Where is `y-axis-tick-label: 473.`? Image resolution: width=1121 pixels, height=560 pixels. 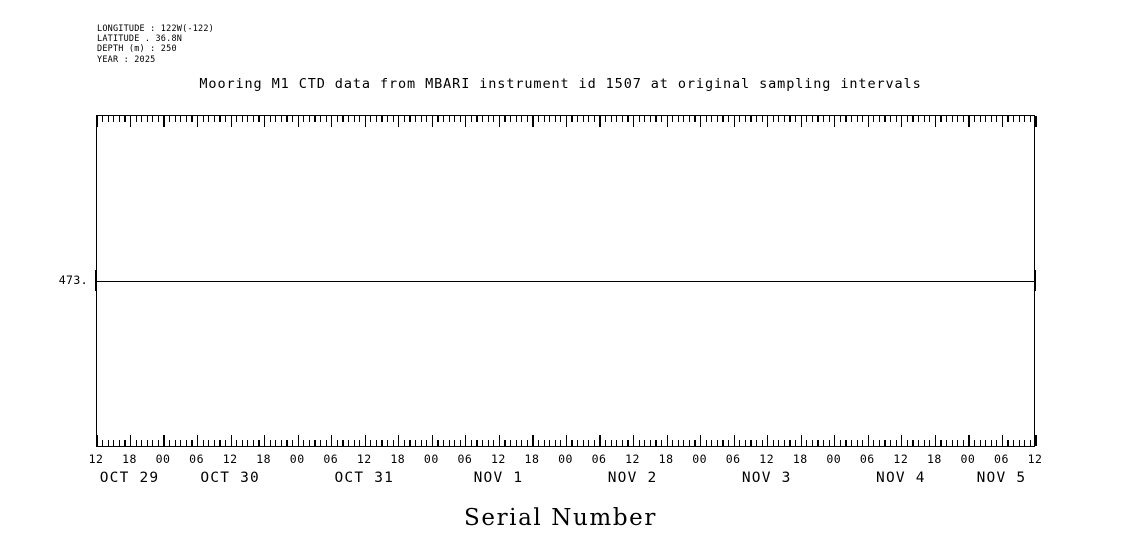 y-axis-tick-label: 473. is located at coordinates (73, 280).